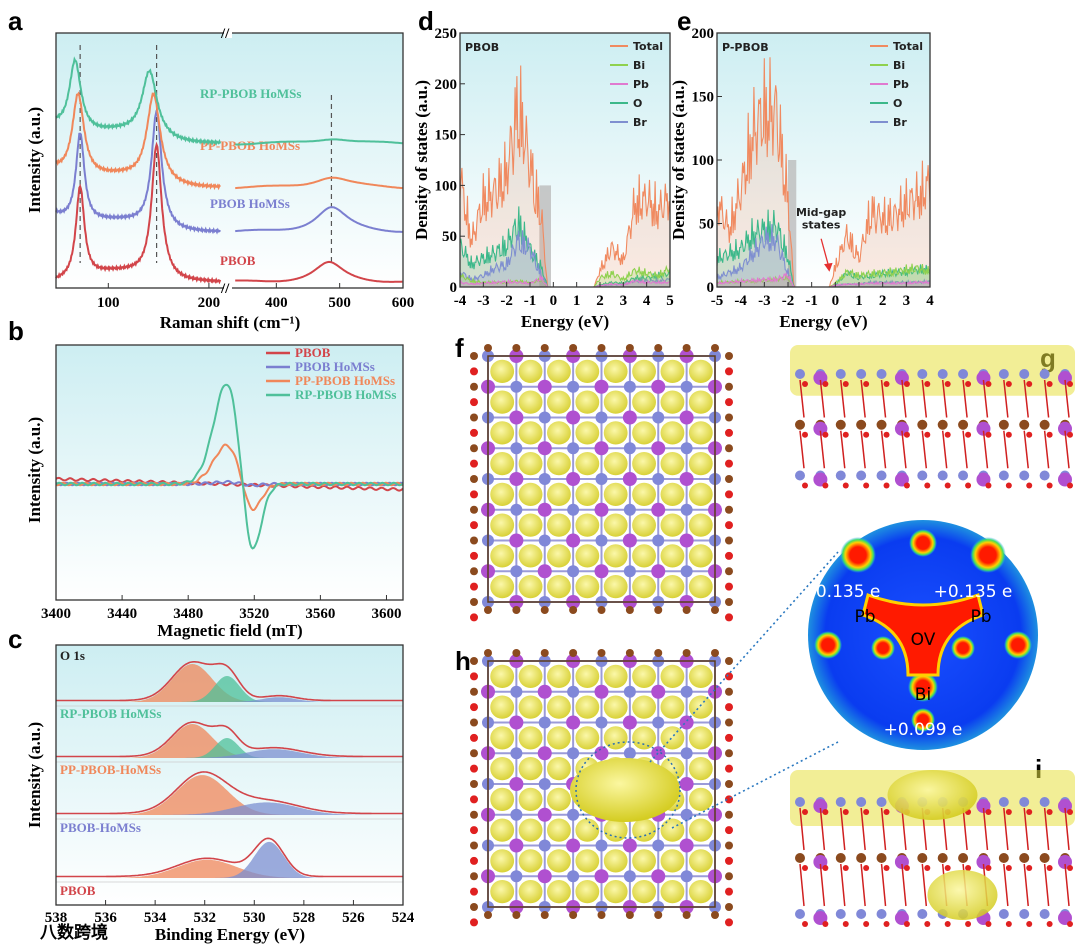 Image resolution: width=1080 pixels, height=945 pixels. I want to click on vacancy-charge-isosurface, so click(962, 895).